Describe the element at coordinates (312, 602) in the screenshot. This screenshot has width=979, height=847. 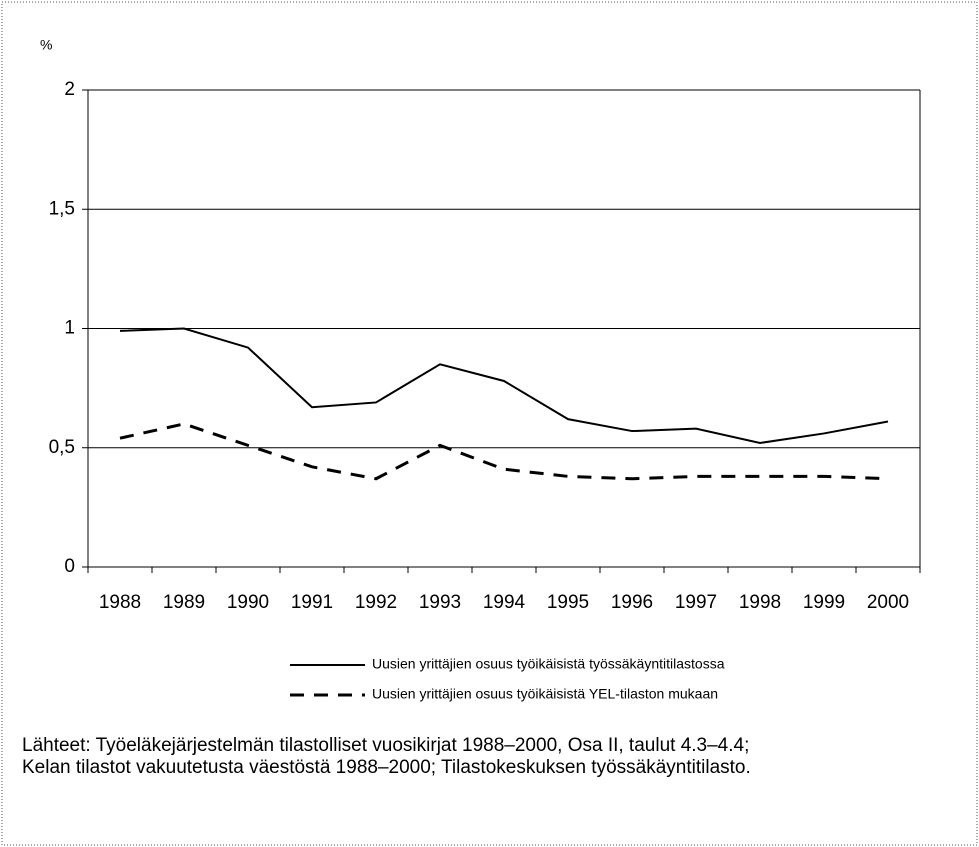
I see `x-tick-label: 1991` at that location.